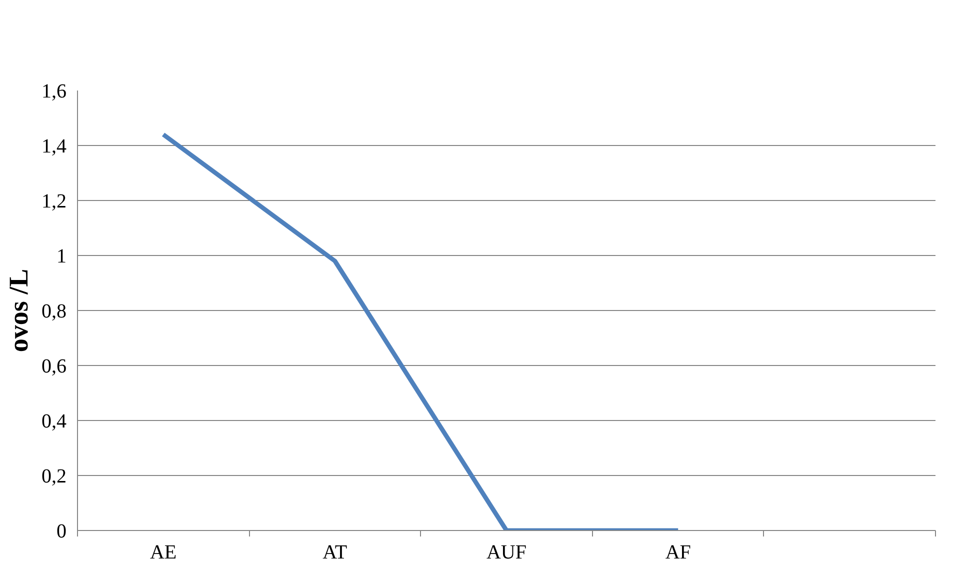 This screenshot has width=961, height=575. Describe the element at coordinates (54, 201) in the screenshot. I see `y-tick-label: 1,2` at that location.